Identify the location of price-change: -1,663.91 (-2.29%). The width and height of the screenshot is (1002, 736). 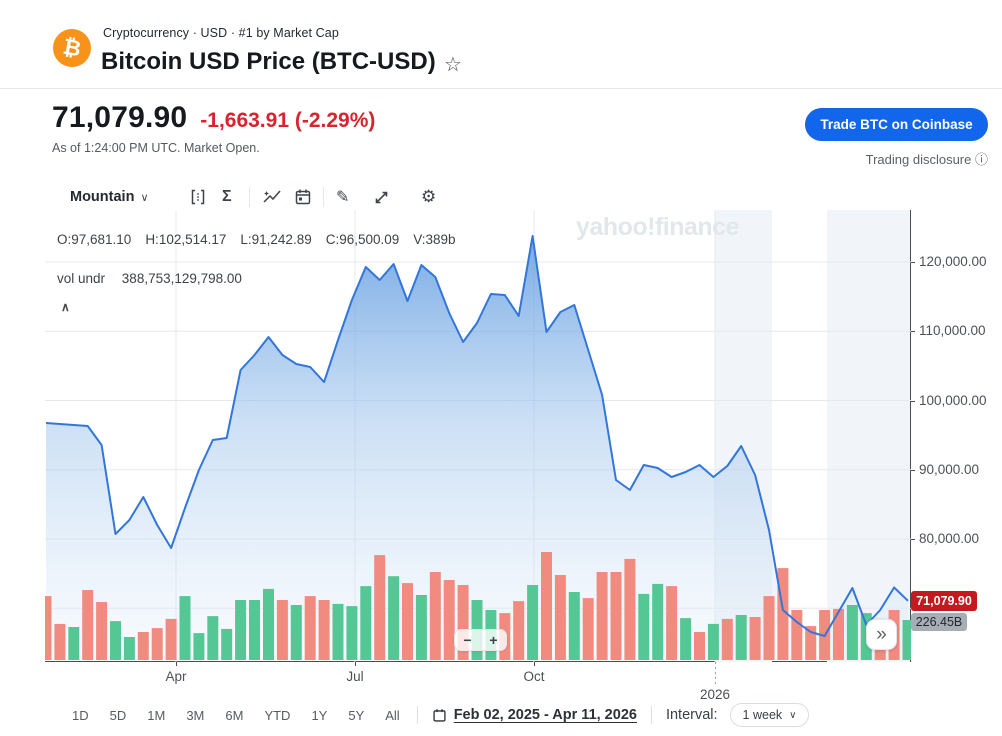
(287, 121).